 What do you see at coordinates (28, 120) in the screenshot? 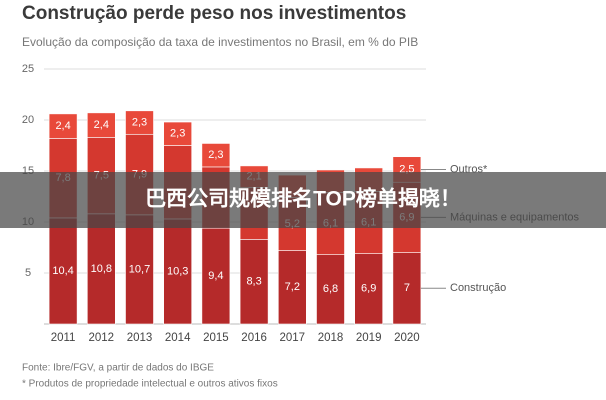
I see `y-tick-label: 20` at bounding box center [28, 120].